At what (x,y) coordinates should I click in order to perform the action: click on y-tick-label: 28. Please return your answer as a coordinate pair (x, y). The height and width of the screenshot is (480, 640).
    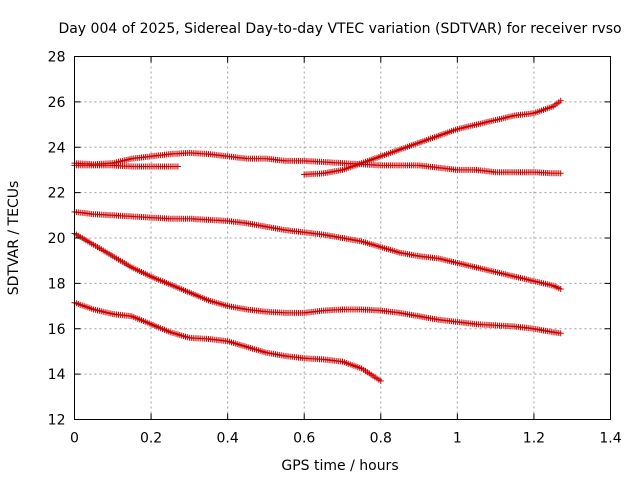
    Looking at the image, I should click on (57, 58).